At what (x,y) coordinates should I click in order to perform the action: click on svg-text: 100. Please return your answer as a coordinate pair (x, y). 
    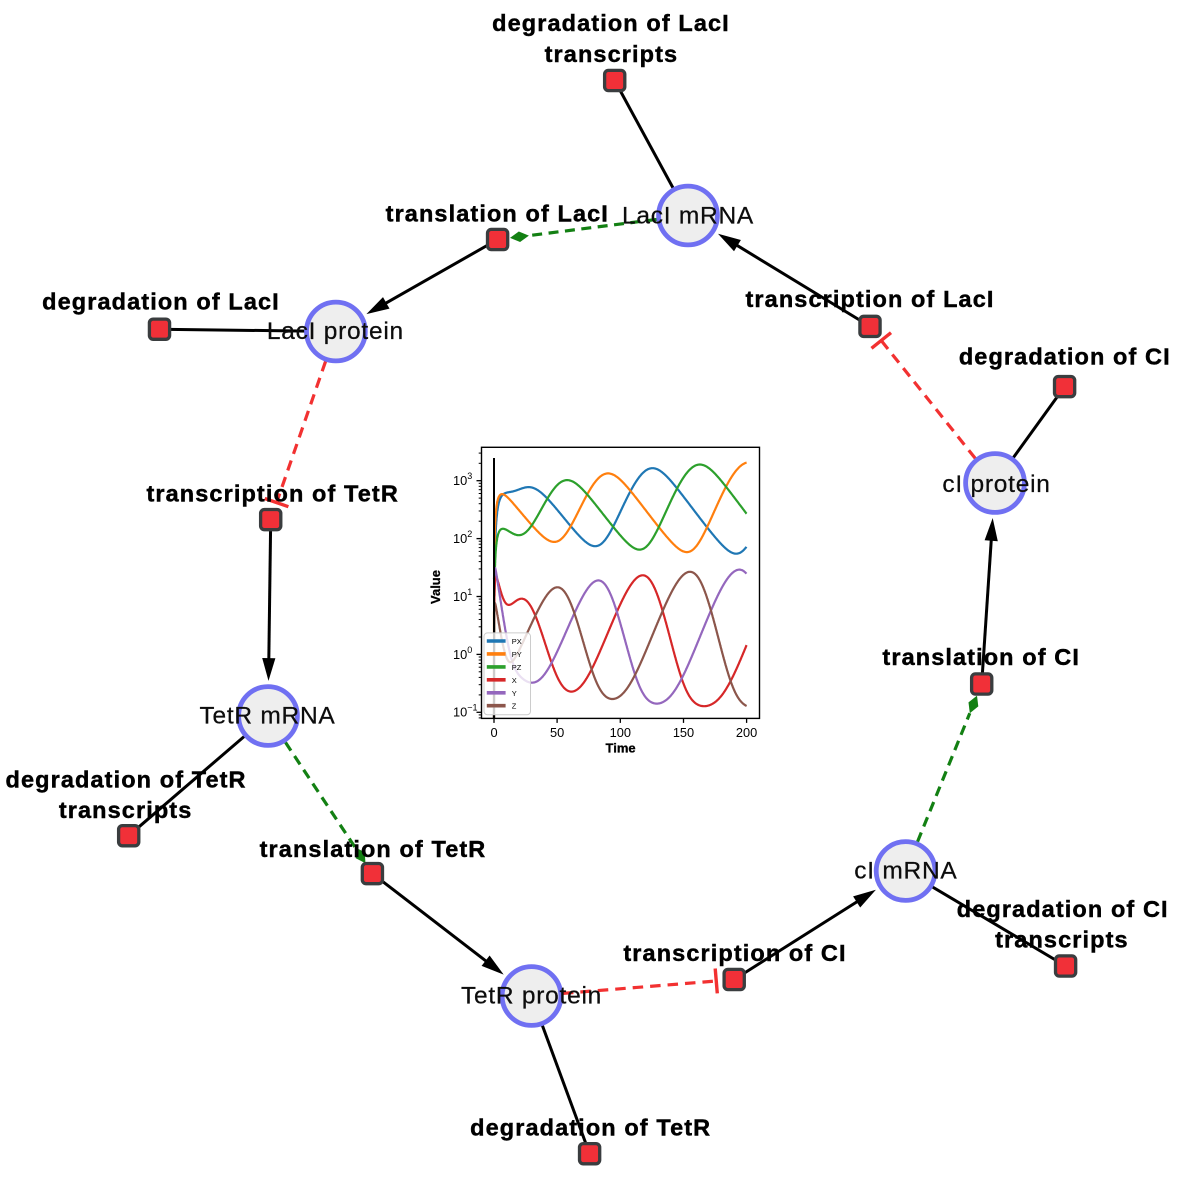
    Looking at the image, I should click on (620, 732).